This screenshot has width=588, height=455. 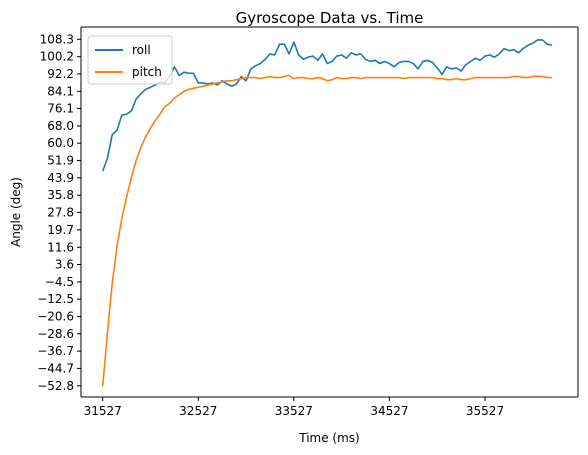 What do you see at coordinates (60, 74) in the screenshot?
I see `y-tick-label: 92.2` at bounding box center [60, 74].